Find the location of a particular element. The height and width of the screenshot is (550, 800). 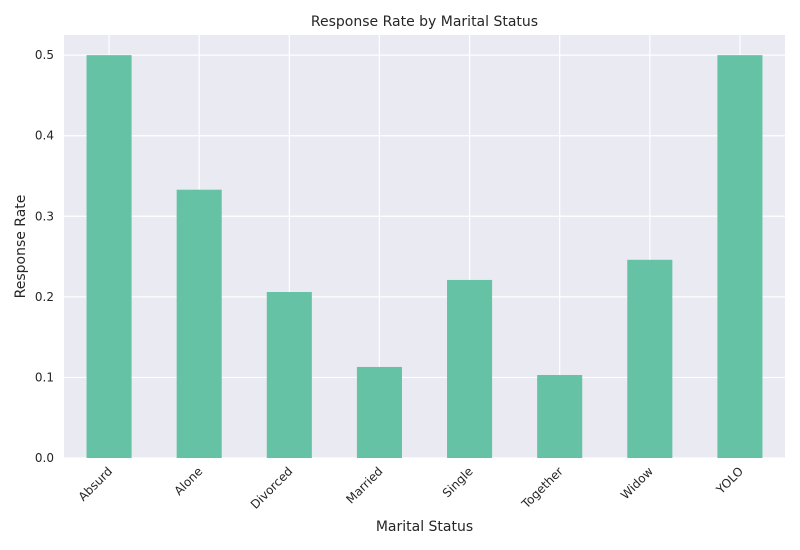

x-tick-label: Divorced is located at coordinates (272, 488).